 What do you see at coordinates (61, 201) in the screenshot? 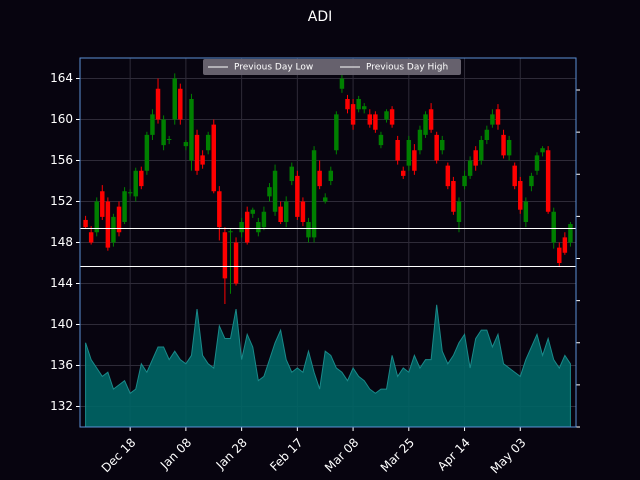
I see `y-tick-label: 152` at bounding box center [61, 201].